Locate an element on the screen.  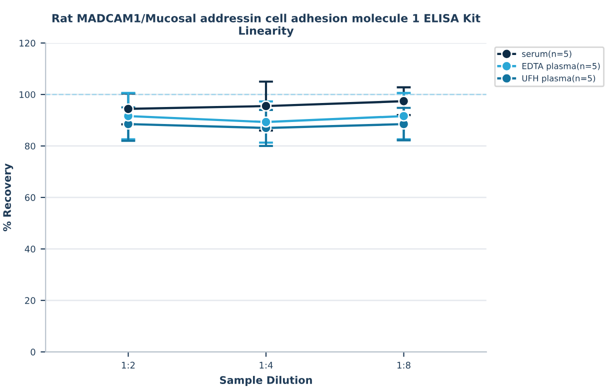
legend-label: EDTA plasma(n=5) is located at coordinates (561, 66).